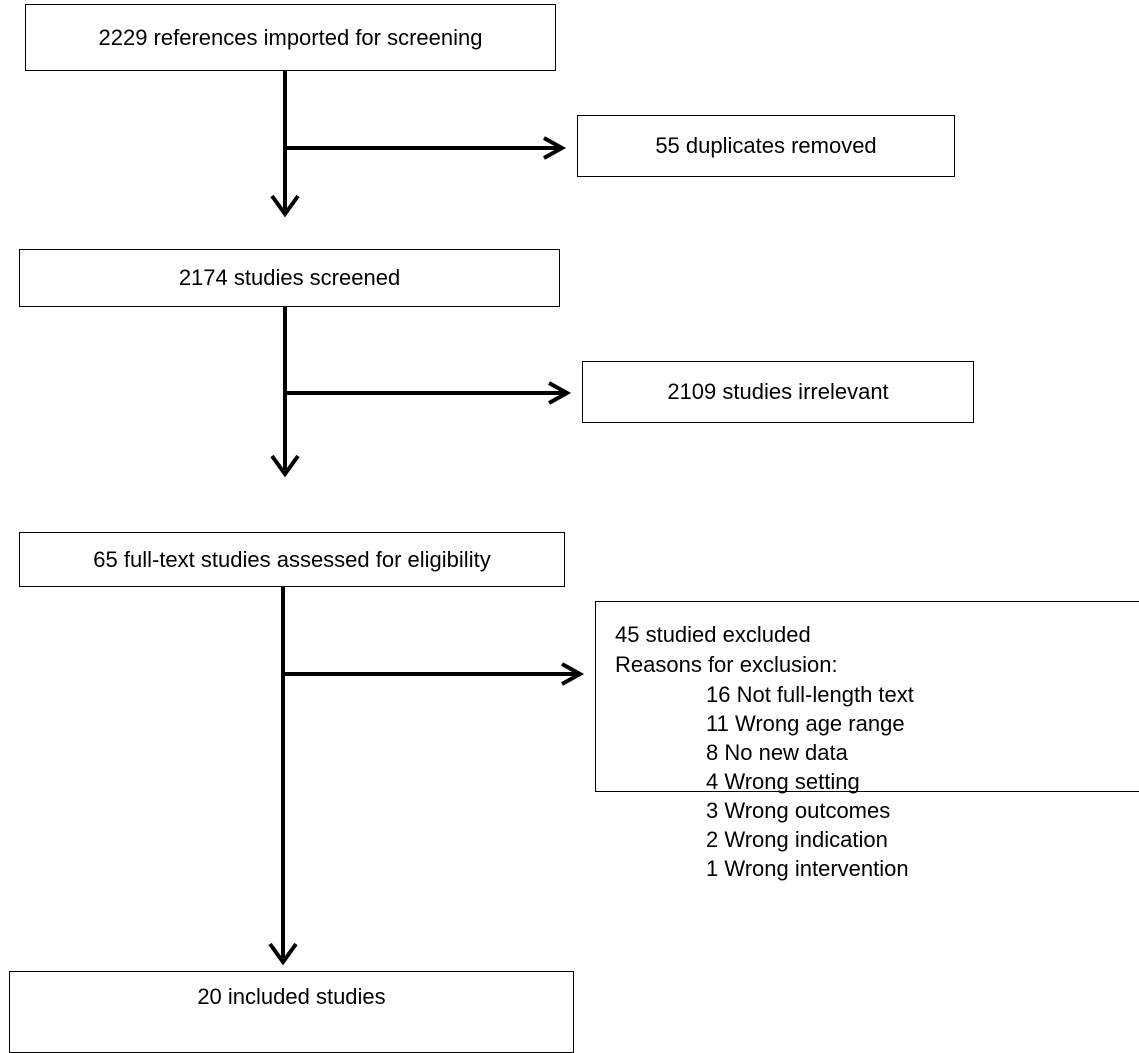 Image resolution: width=1139 pixels, height=1053 pixels. Describe the element at coordinates (810, 694) in the screenshot. I see `exclusion-reason-item: 16 Not full-length text` at that location.